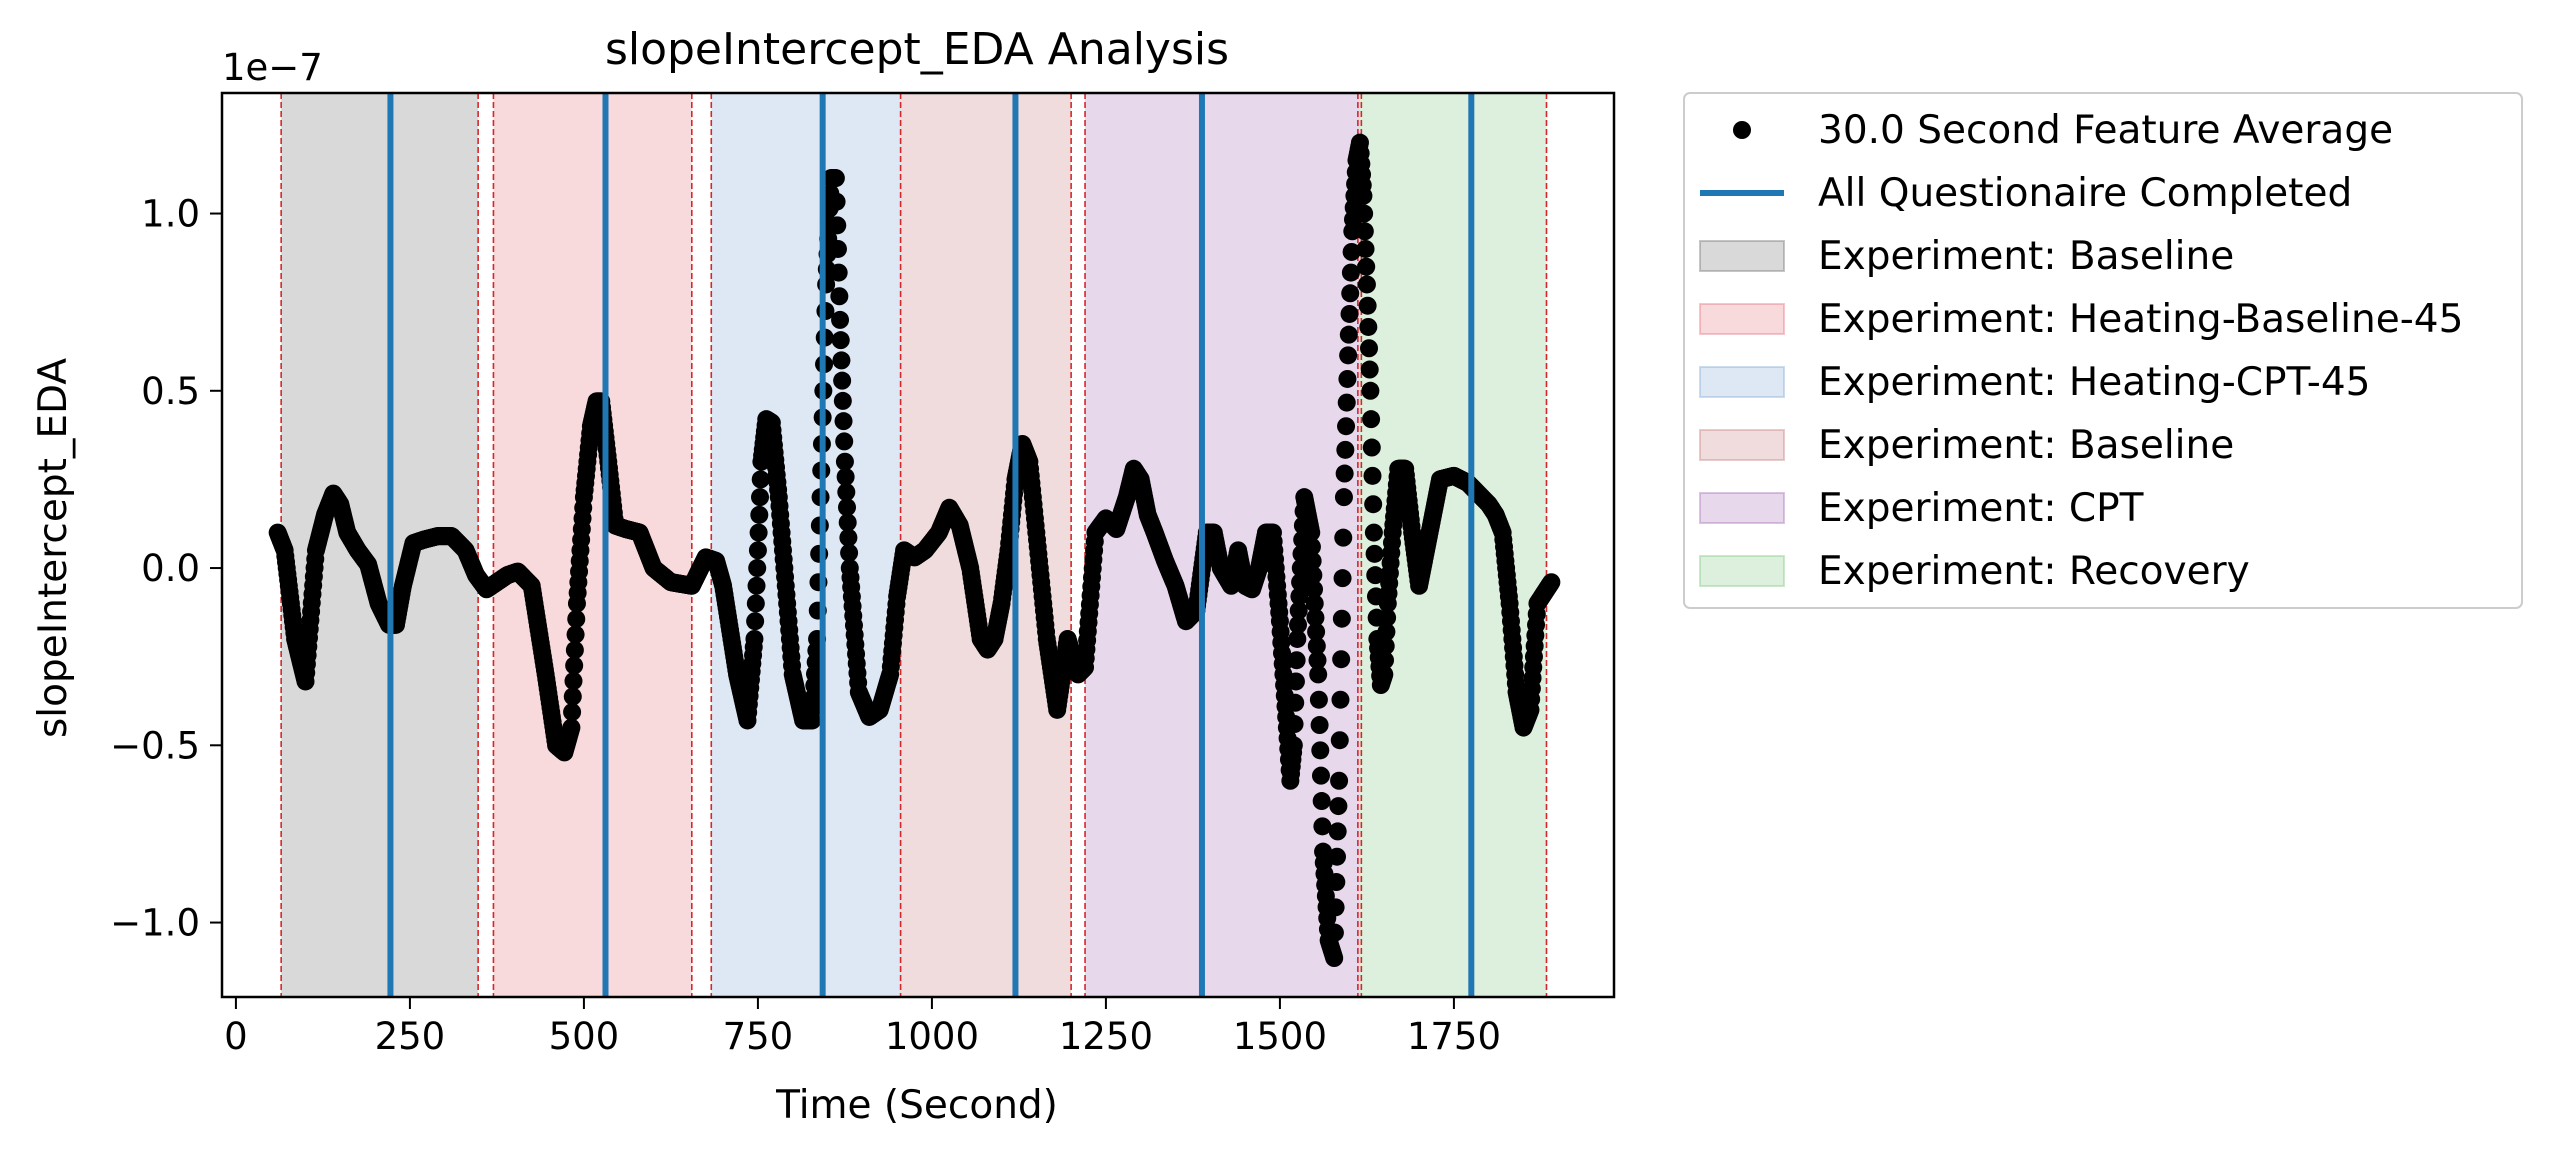 This screenshot has width=2552, height=1158. What do you see at coordinates (2085, 193) in the screenshot?
I see `legend-label-1: All Questionaire Completed` at bounding box center [2085, 193].